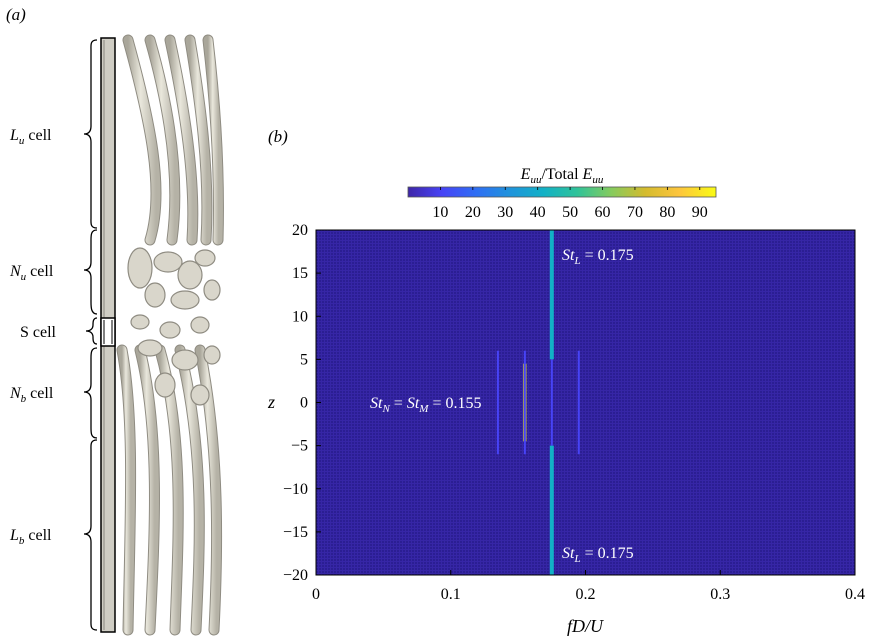  I want to click on colorbar-tick-label-5: 60, so click(603, 212).